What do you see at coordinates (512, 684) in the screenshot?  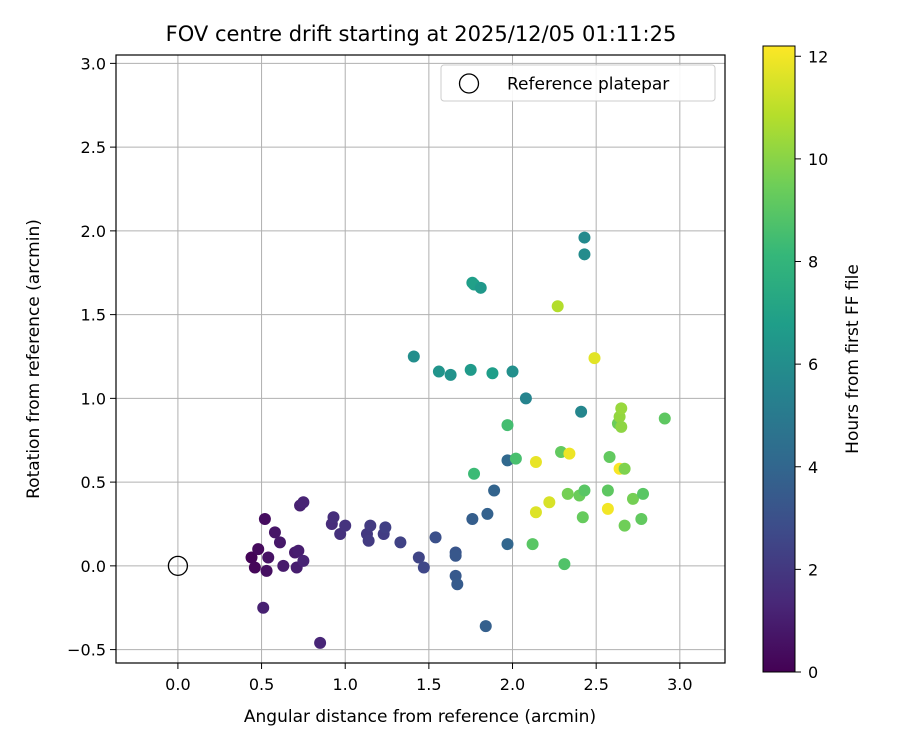 I see `x-tick-label: 2.0` at bounding box center [512, 684].